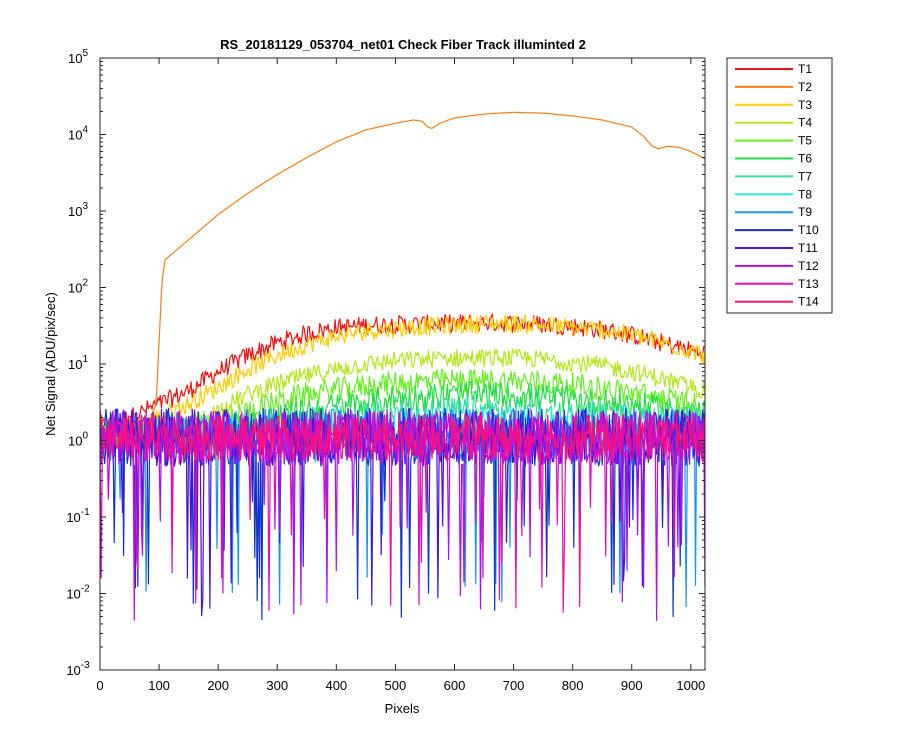  What do you see at coordinates (690, 685) in the screenshot?
I see `x-tick-label: 1000` at bounding box center [690, 685].